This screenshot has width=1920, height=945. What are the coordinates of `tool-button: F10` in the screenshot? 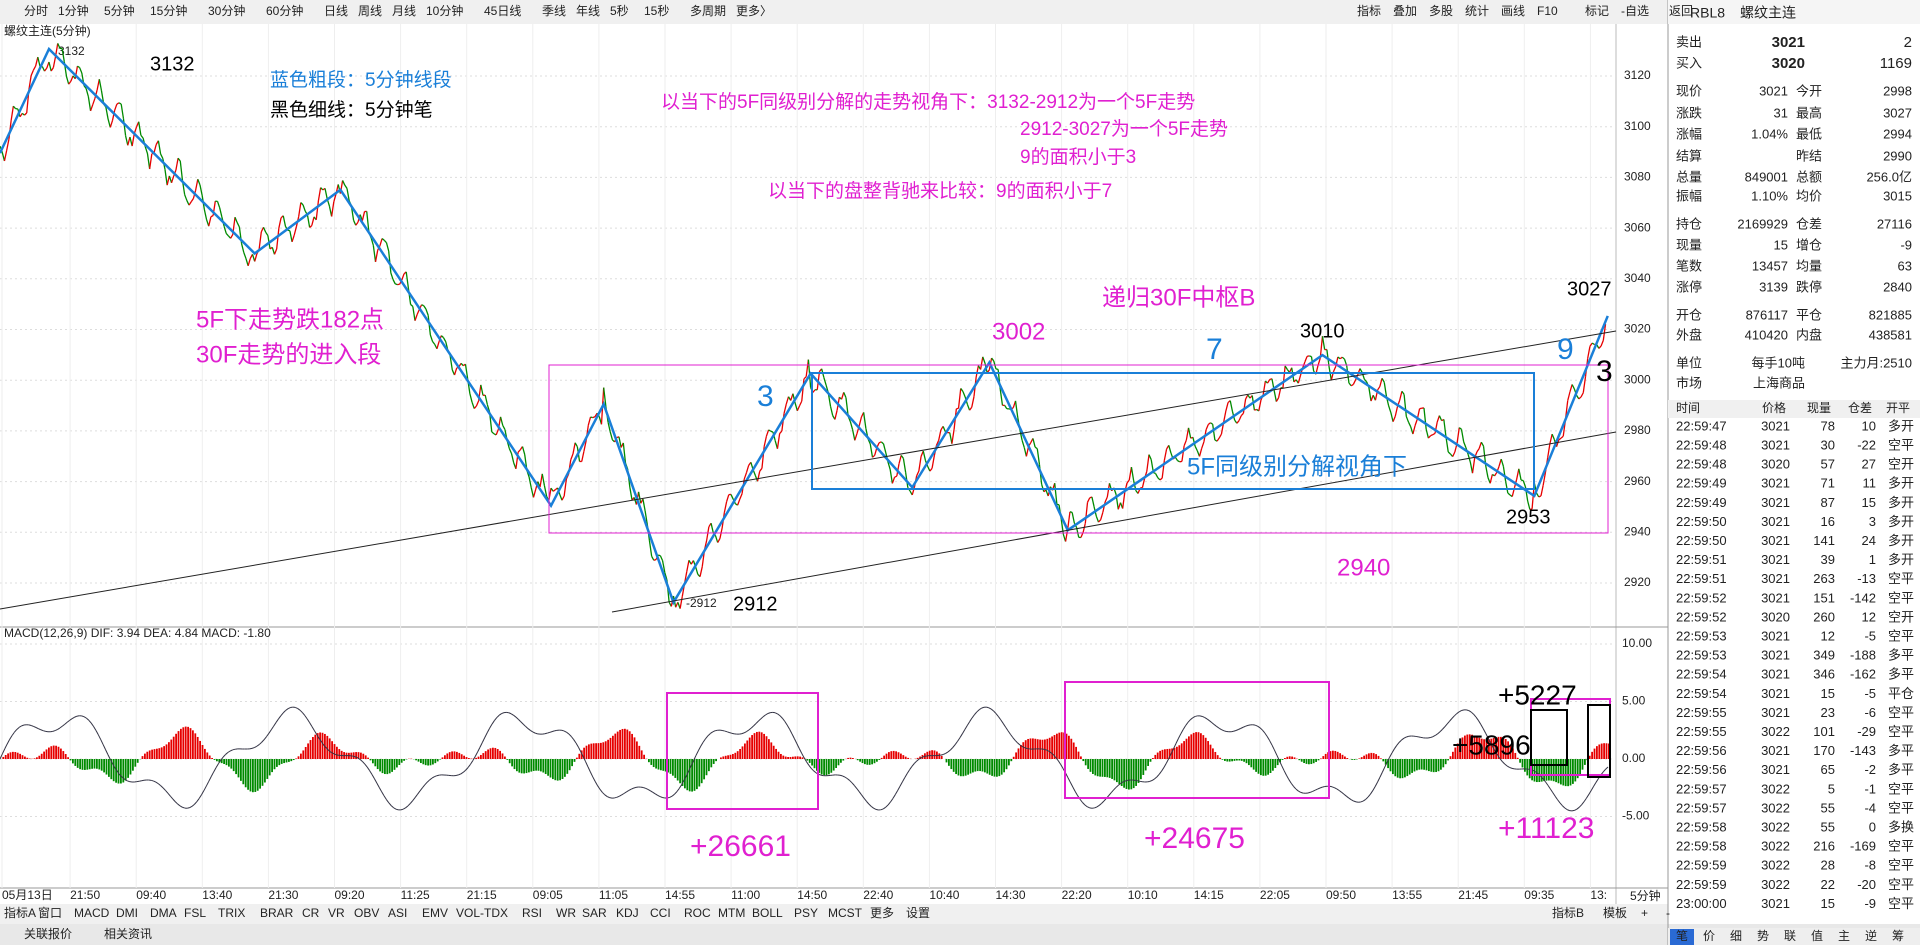 It's located at (1547, 11).